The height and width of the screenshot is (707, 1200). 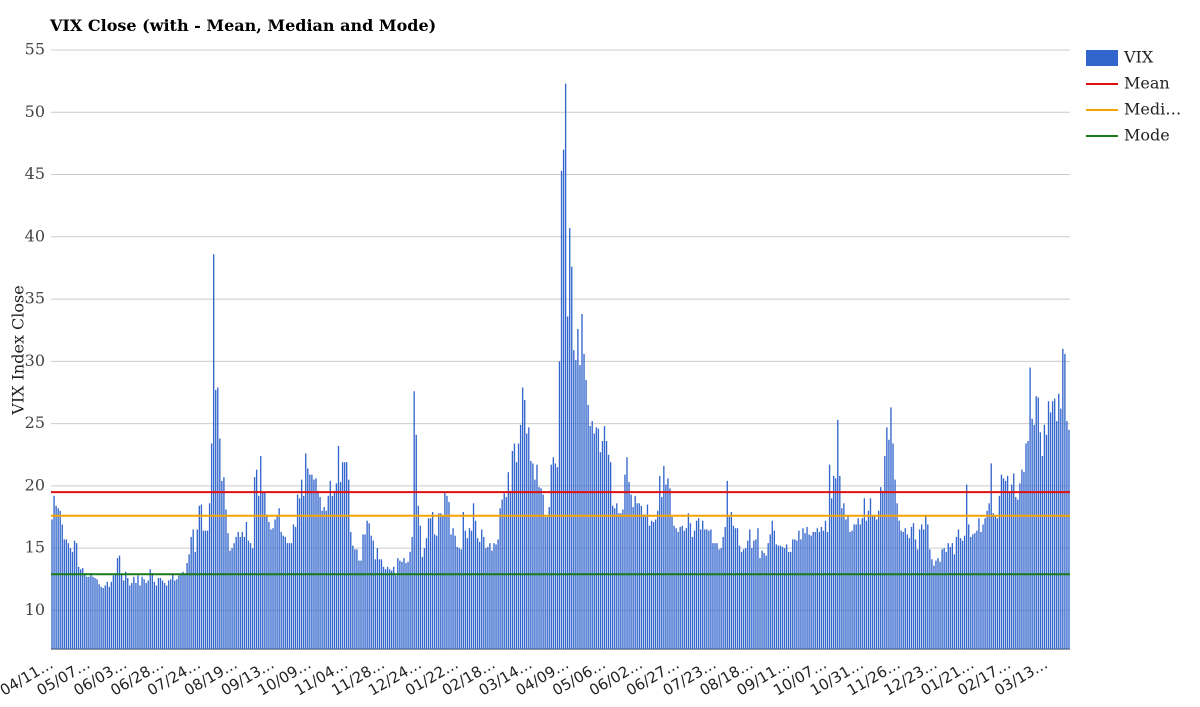 What do you see at coordinates (1147, 83) in the screenshot?
I see `legend-label: Mean` at bounding box center [1147, 83].